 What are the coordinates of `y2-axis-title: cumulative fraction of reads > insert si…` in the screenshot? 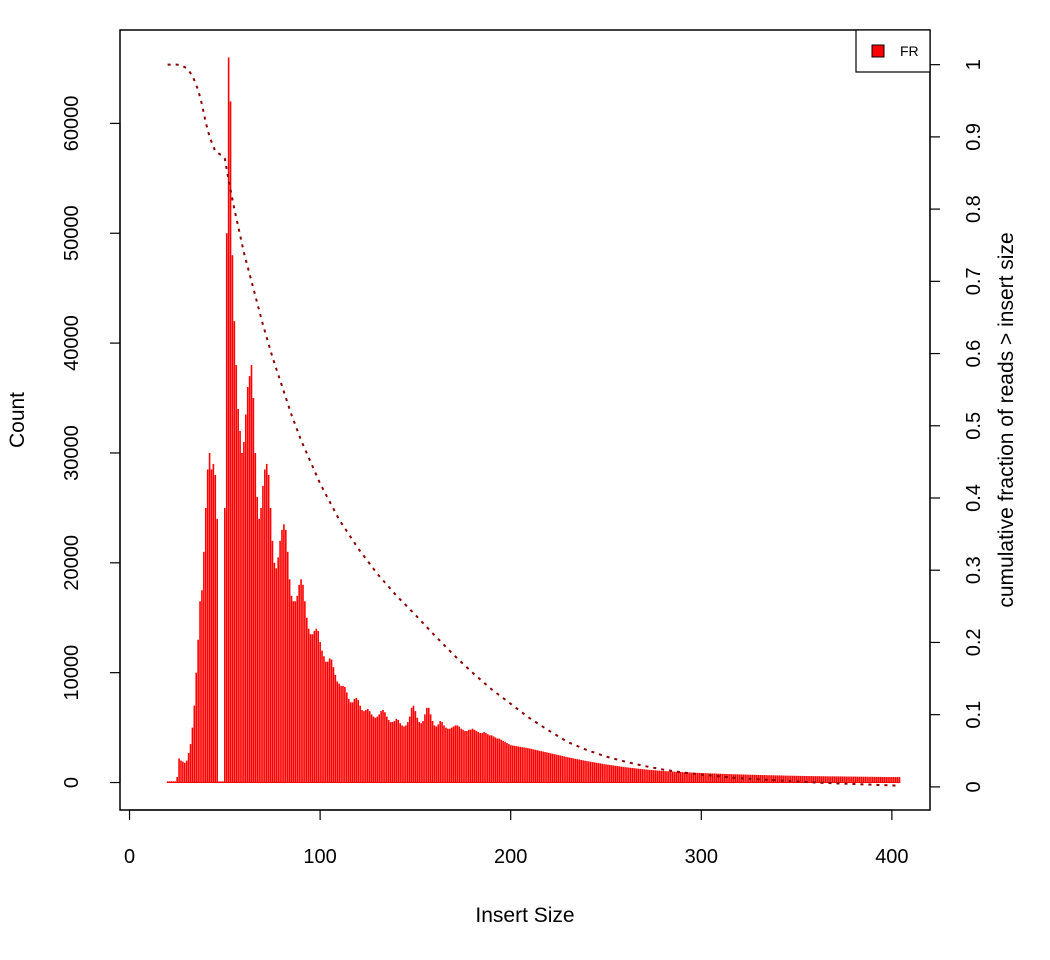 It's located at (1006, 419).